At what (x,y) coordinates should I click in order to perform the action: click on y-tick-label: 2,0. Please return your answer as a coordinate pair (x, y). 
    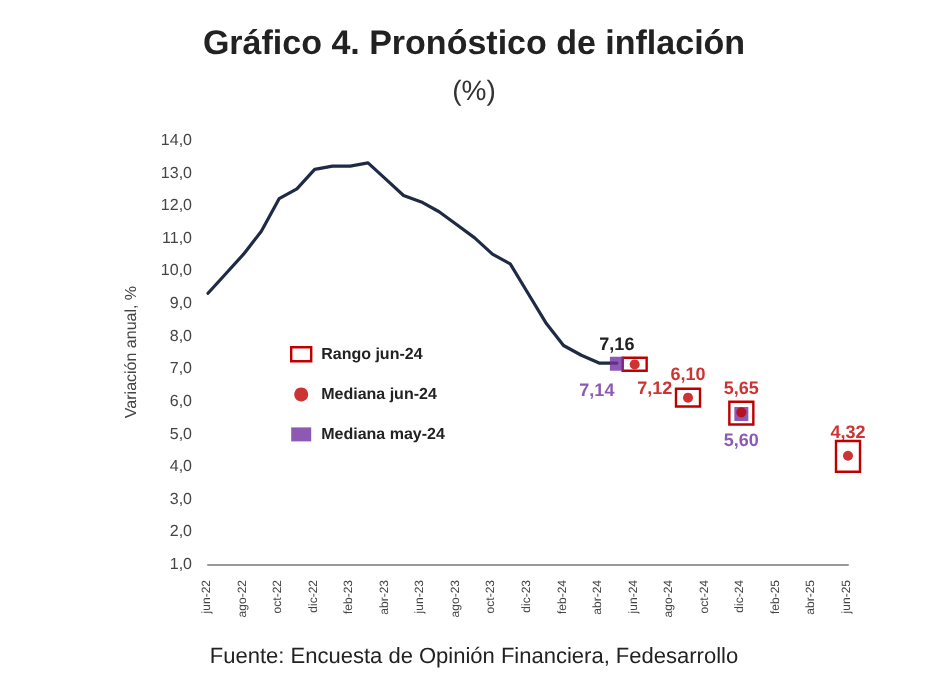
    Looking at the image, I should click on (181, 531).